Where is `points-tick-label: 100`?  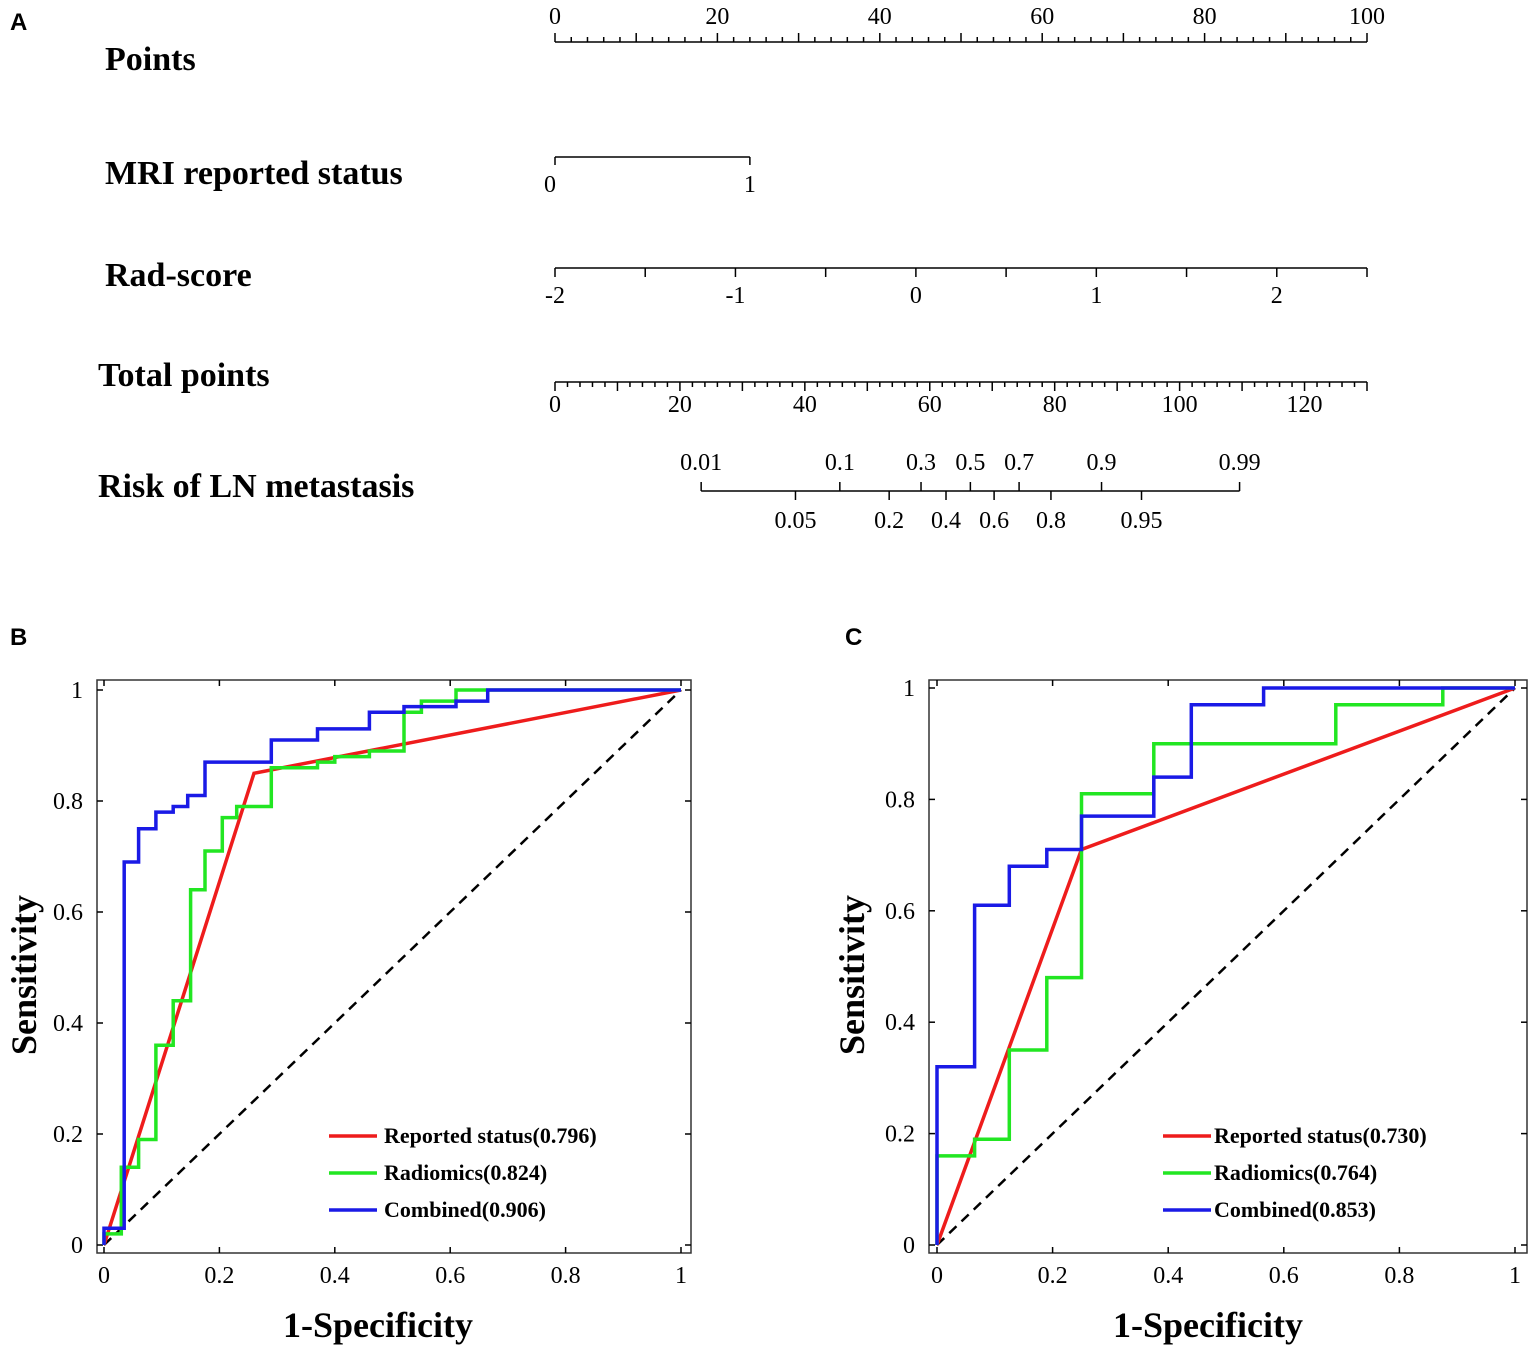
points-tick-label: 100 is located at coordinates (1367, 17).